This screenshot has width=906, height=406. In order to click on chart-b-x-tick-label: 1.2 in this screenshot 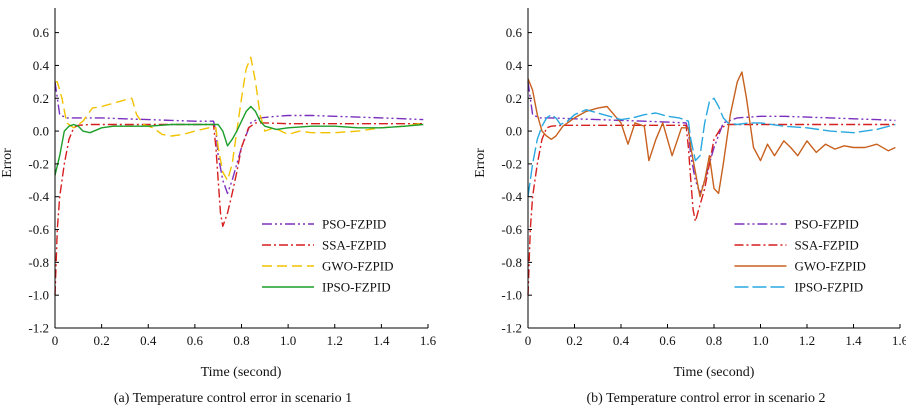, I will do `click(807, 340)`.